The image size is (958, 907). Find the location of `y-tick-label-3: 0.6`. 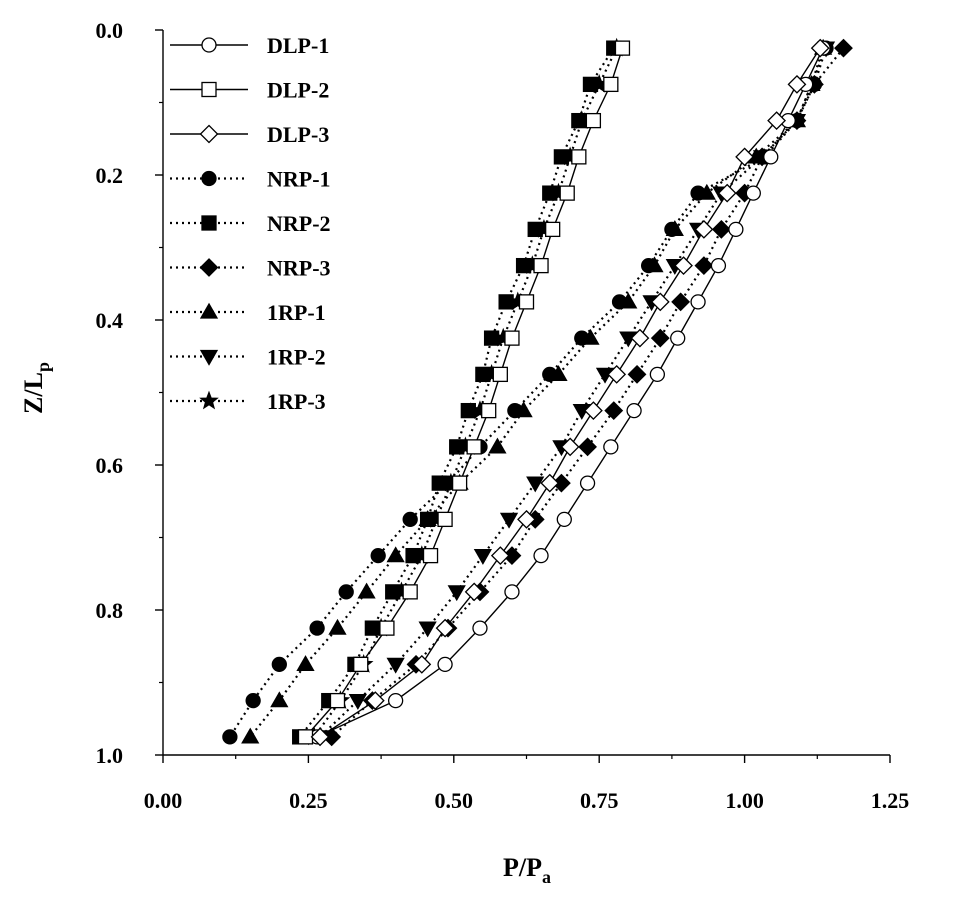

y-tick-label-3: 0.6 is located at coordinates (110, 465).